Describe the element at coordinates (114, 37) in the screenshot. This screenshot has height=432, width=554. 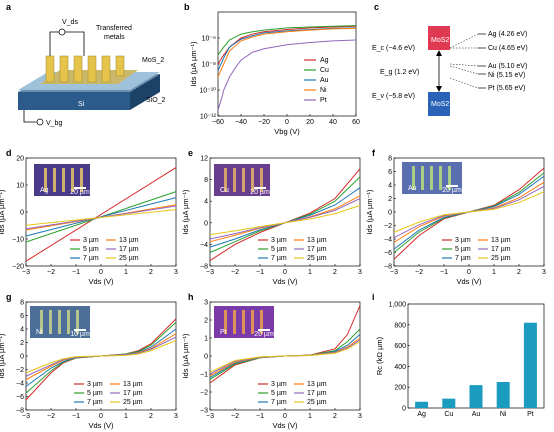
I see `metals-label: metals` at that location.